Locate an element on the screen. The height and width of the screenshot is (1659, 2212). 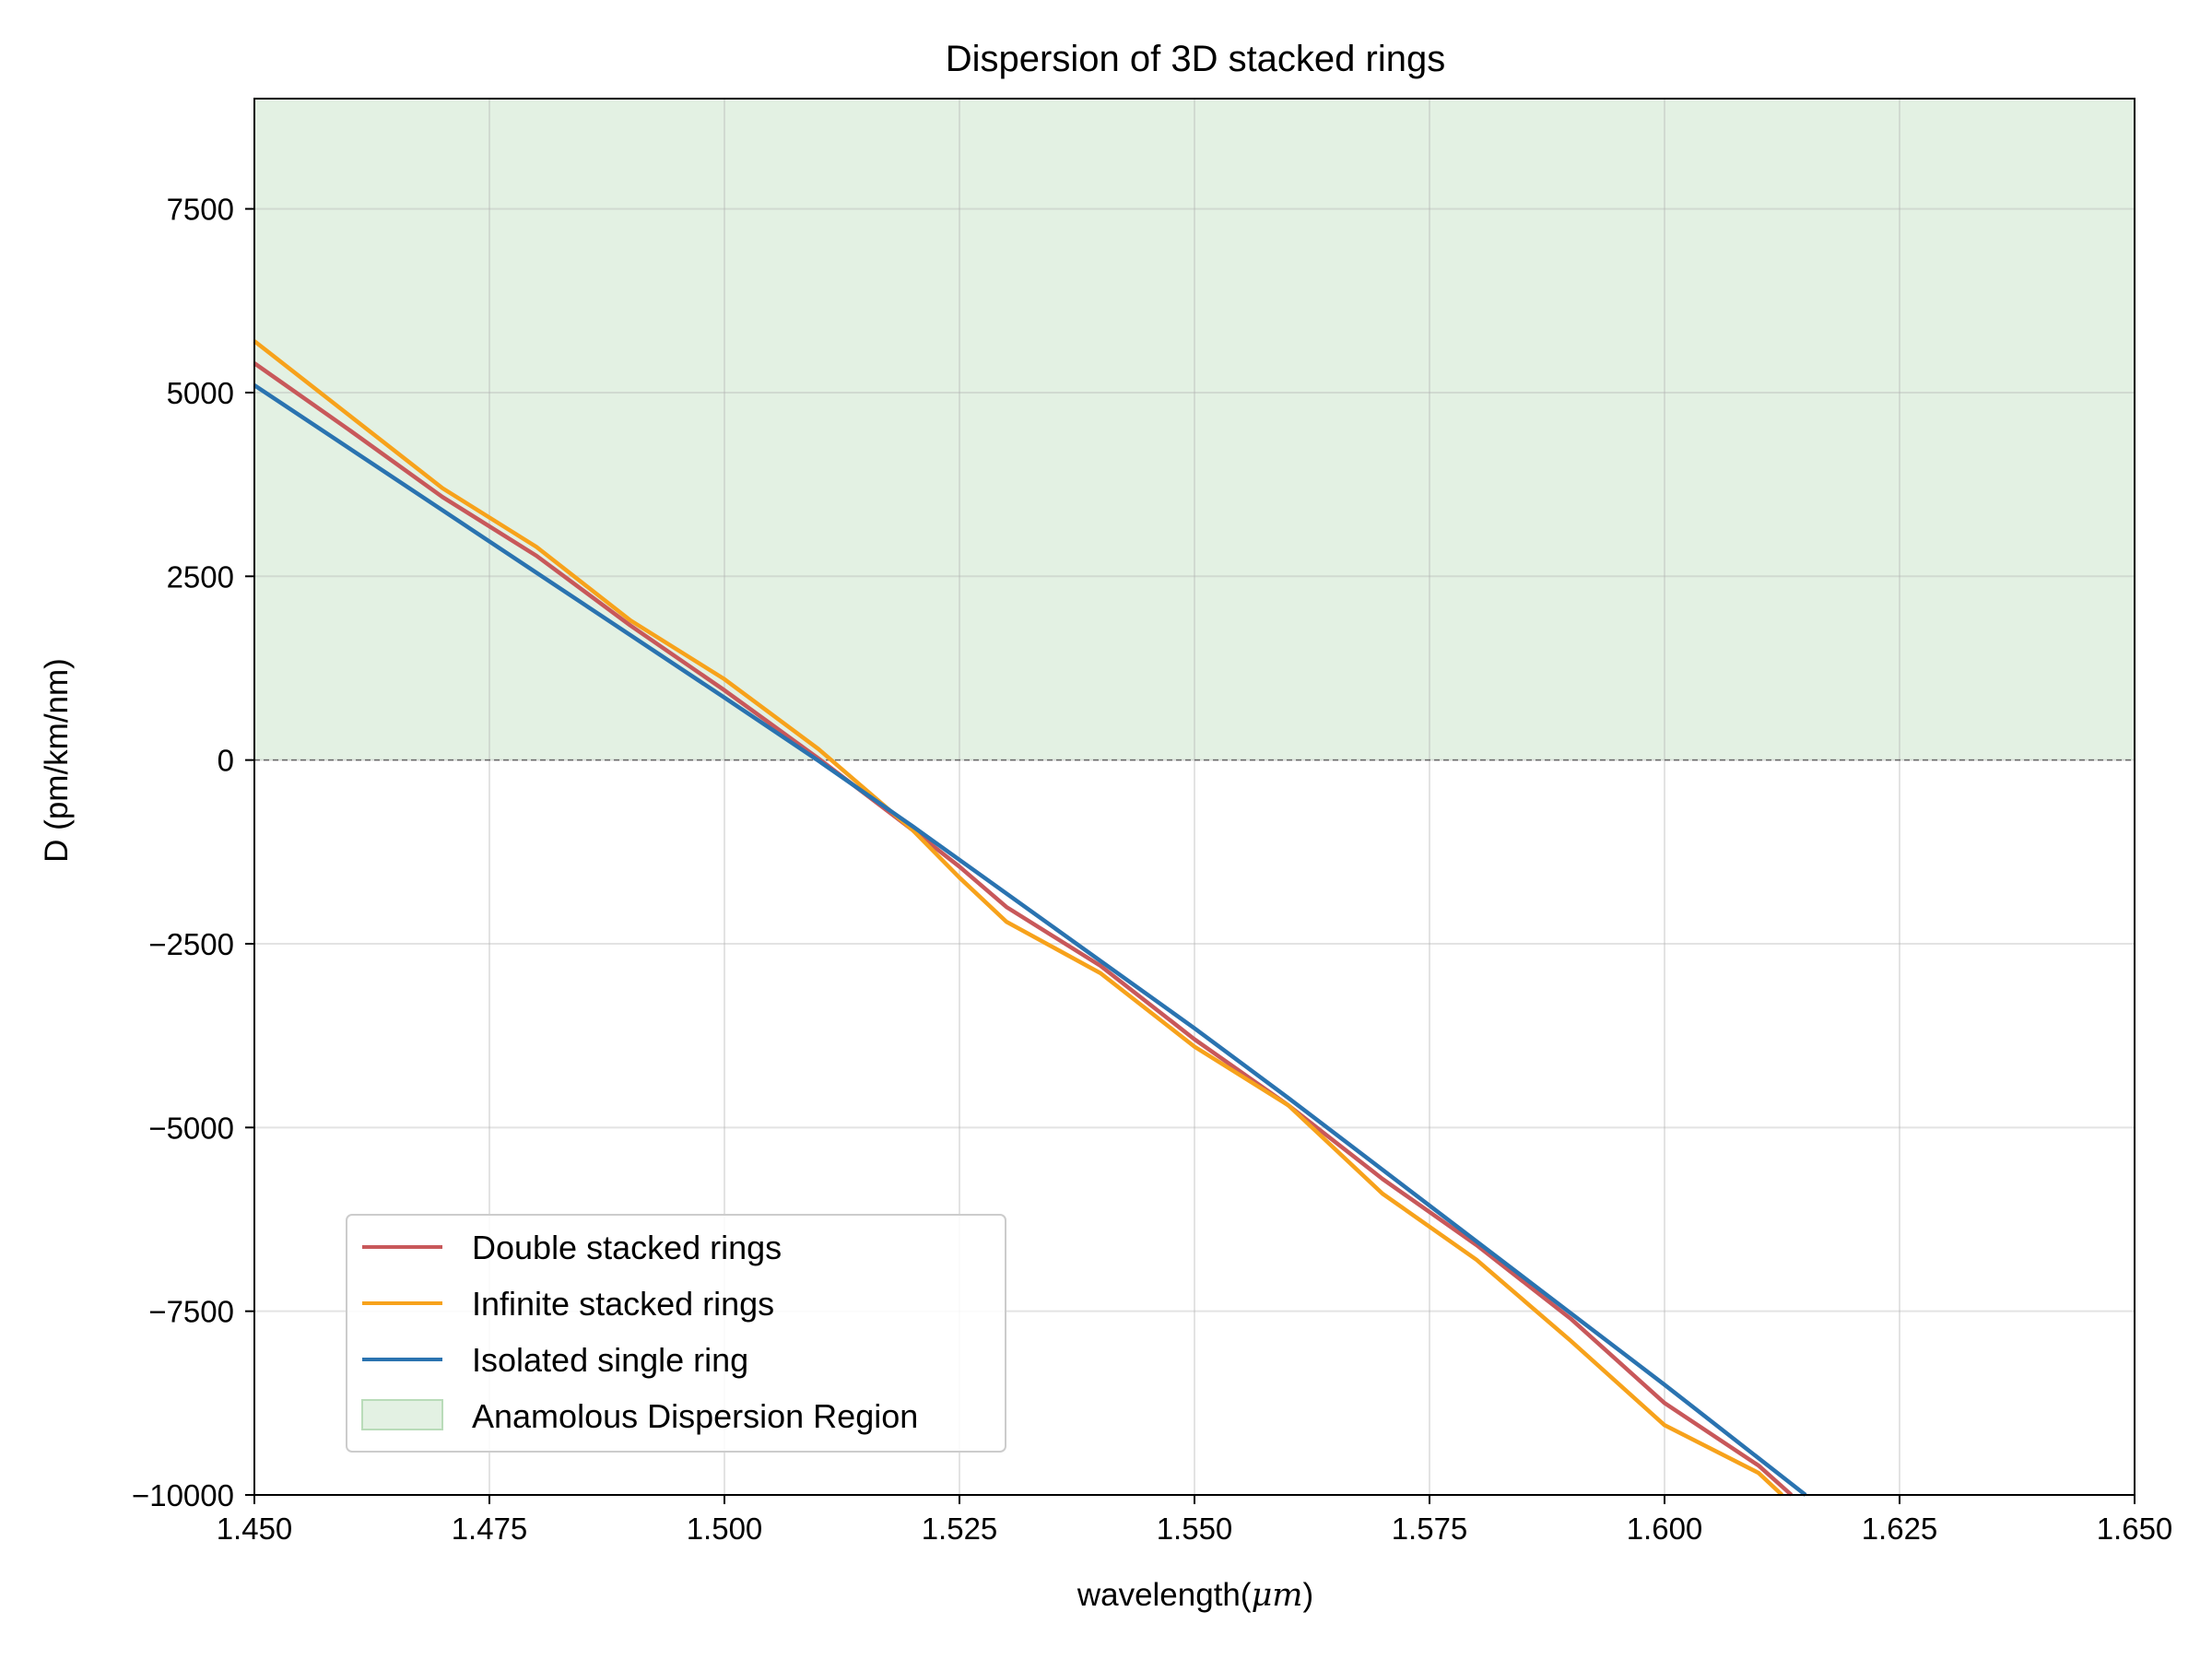
y-tick-label: −5000 is located at coordinates (191, 1128).